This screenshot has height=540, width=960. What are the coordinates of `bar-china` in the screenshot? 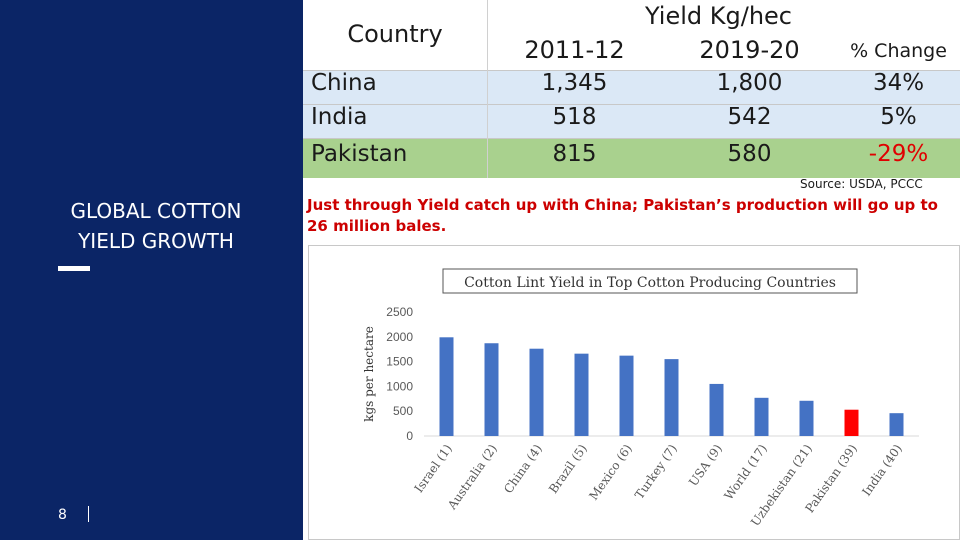 It's located at (536, 392).